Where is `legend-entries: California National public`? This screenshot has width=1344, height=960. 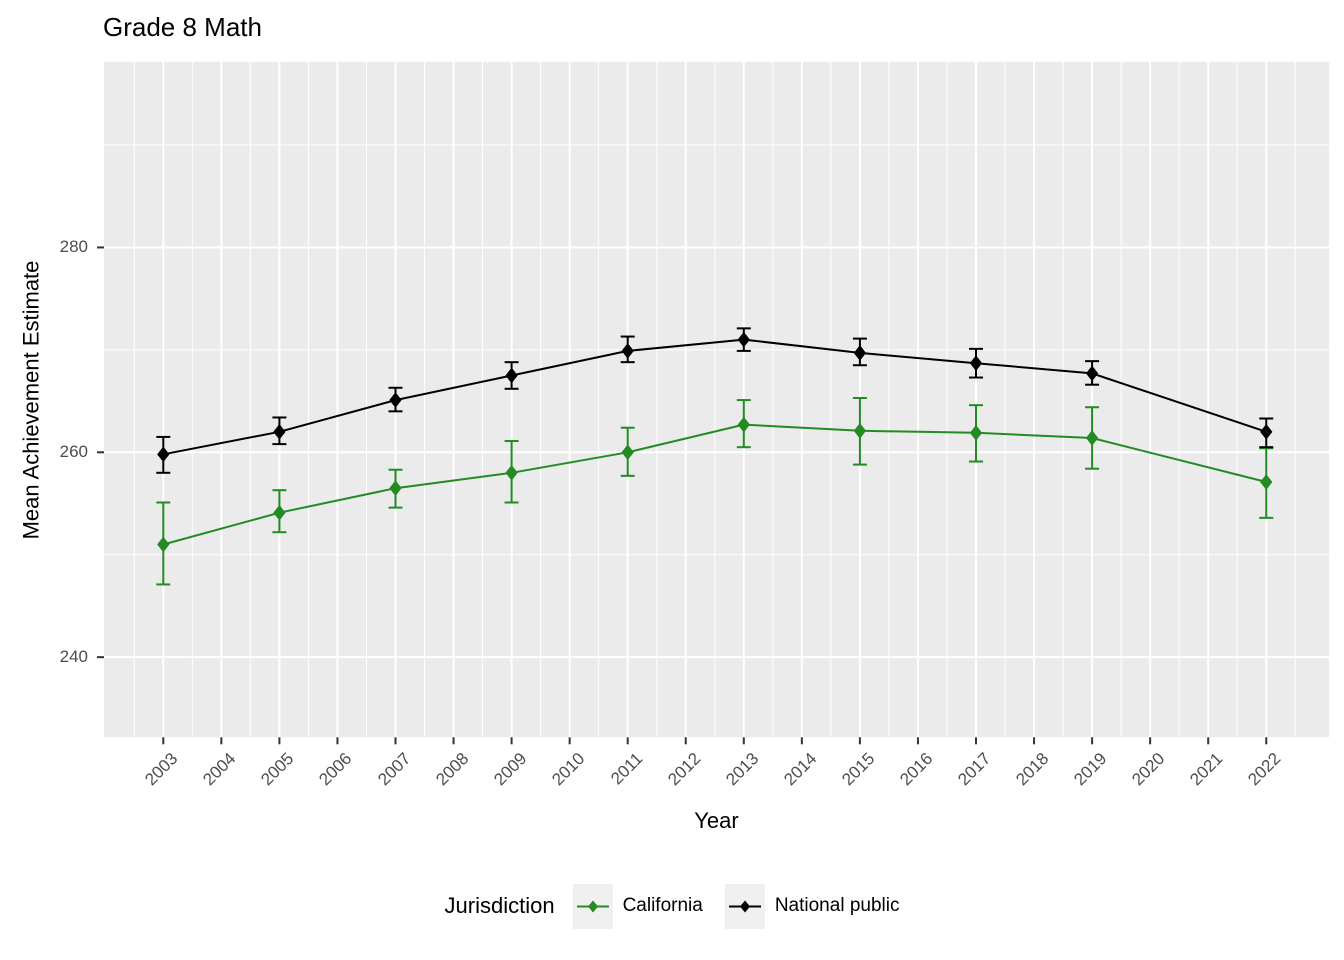
legend-entries: California National public is located at coordinates (736, 906).